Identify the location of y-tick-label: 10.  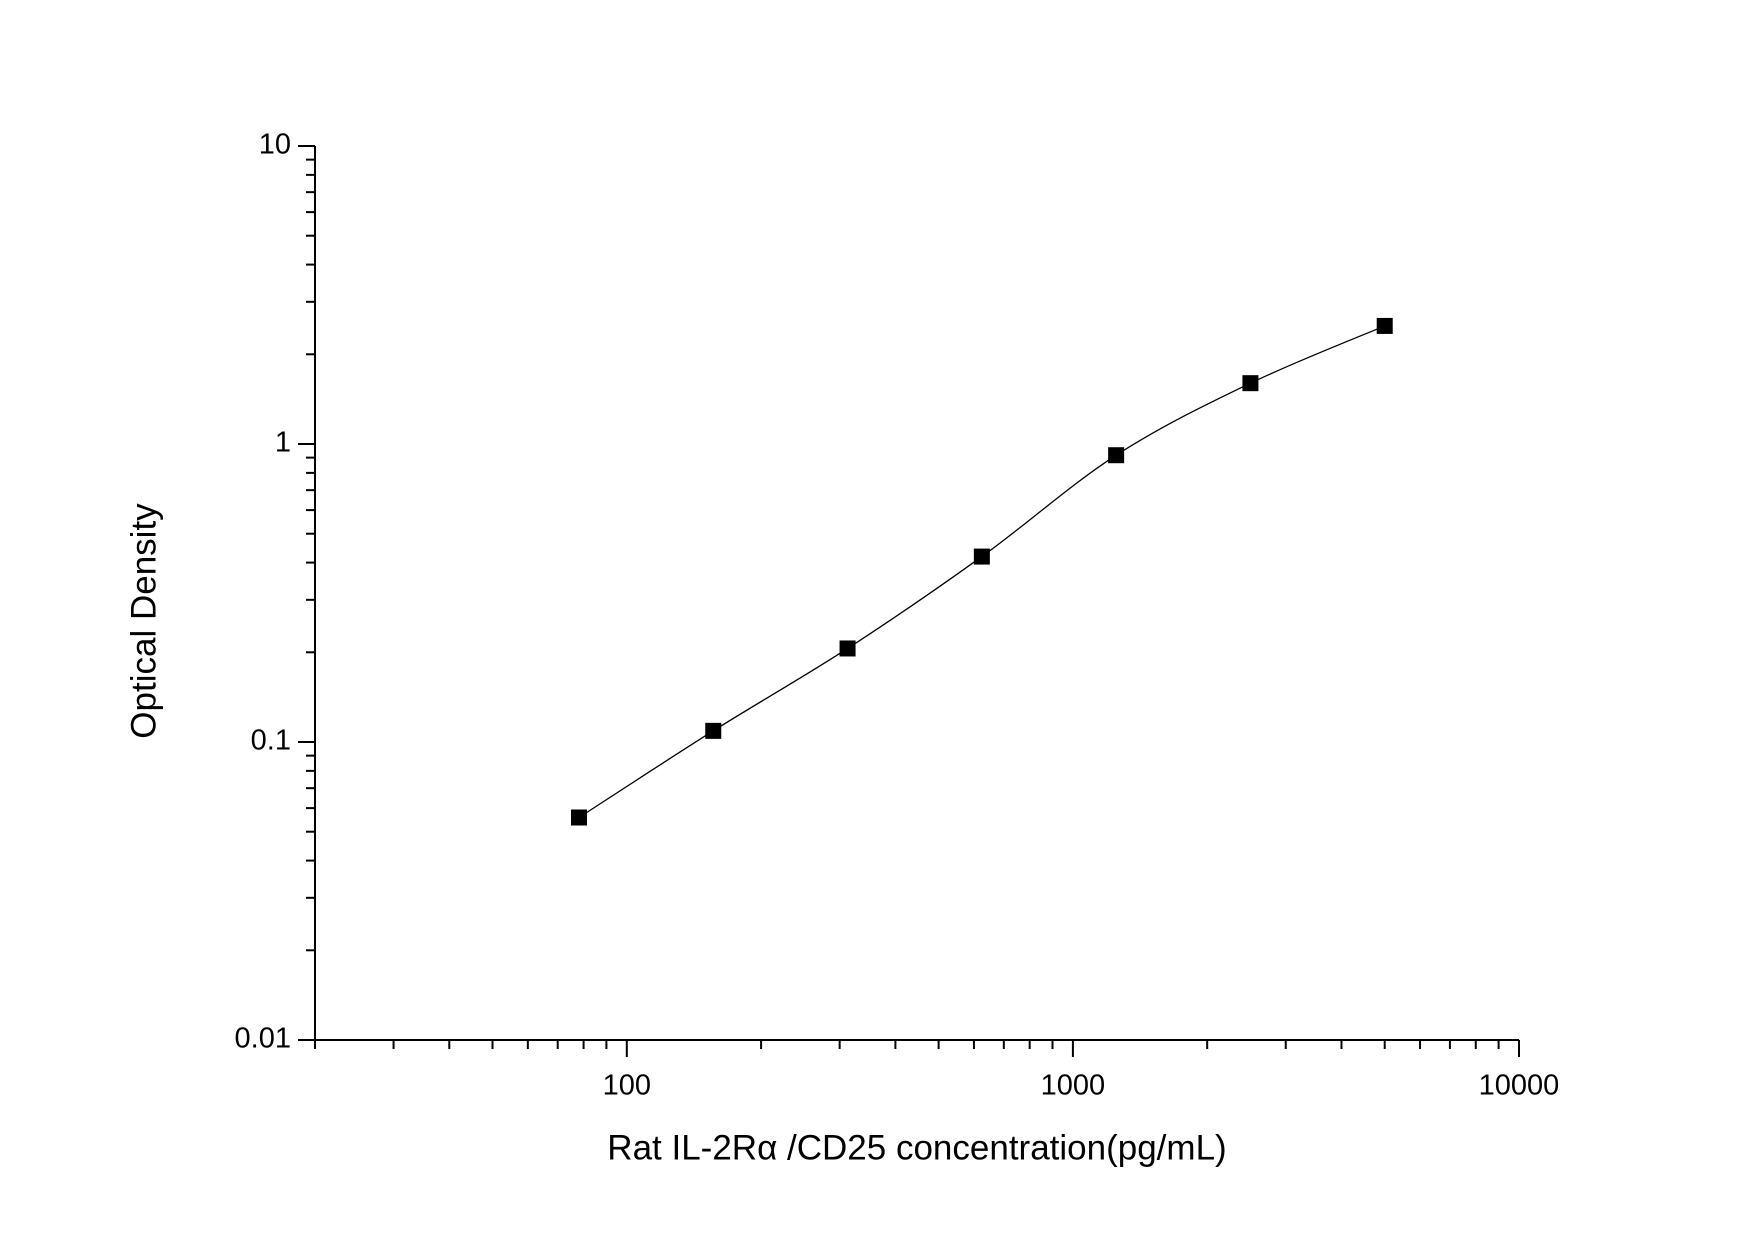
(275, 145).